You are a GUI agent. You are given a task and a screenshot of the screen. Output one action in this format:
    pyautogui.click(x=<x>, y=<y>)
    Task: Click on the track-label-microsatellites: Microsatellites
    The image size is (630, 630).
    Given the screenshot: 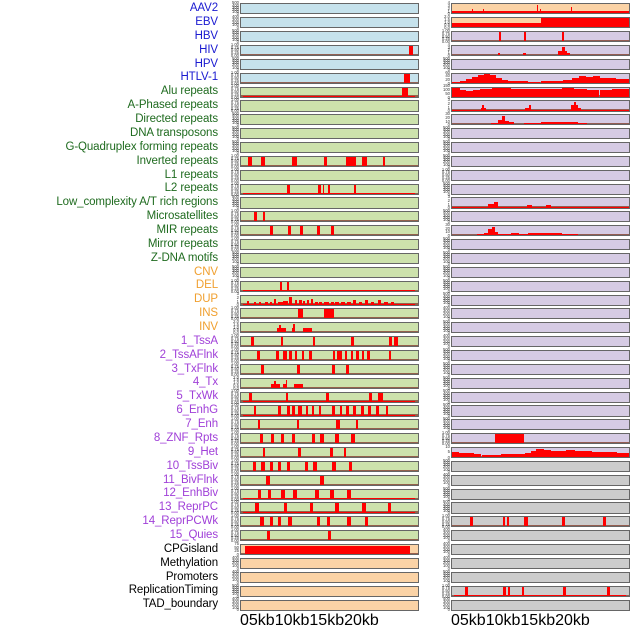 What is the action you would take?
    pyautogui.click(x=182, y=216)
    